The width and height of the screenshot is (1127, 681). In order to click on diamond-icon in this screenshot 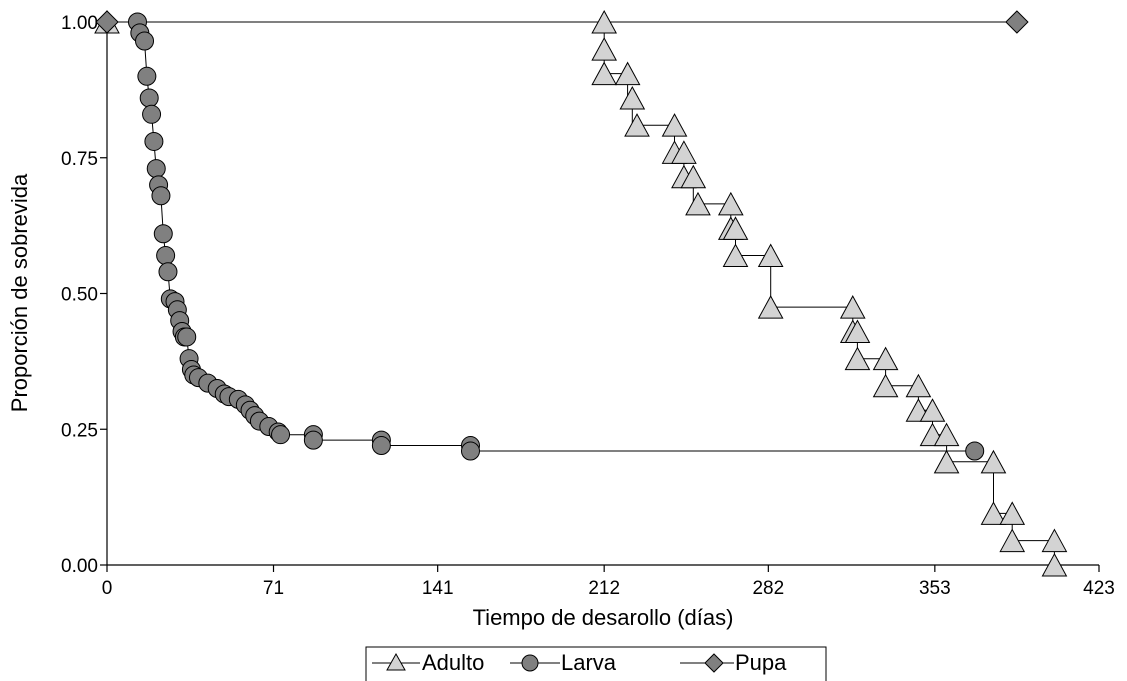, I will do `click(714, 663)`.